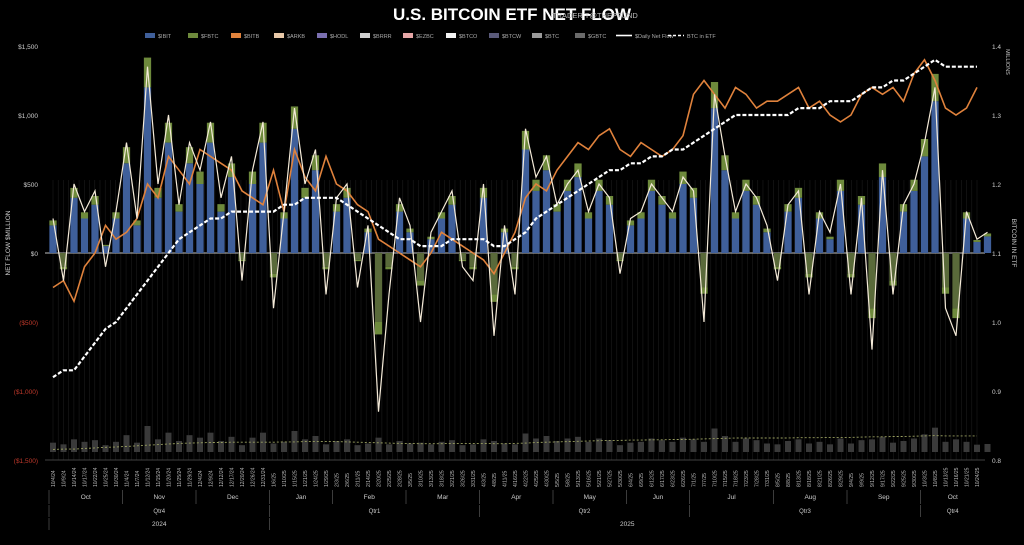  What do you see at coordinates (432, 478) in the screenshot?
I see `x-date-label: 3/13/25` at bounding box center [432, 478].